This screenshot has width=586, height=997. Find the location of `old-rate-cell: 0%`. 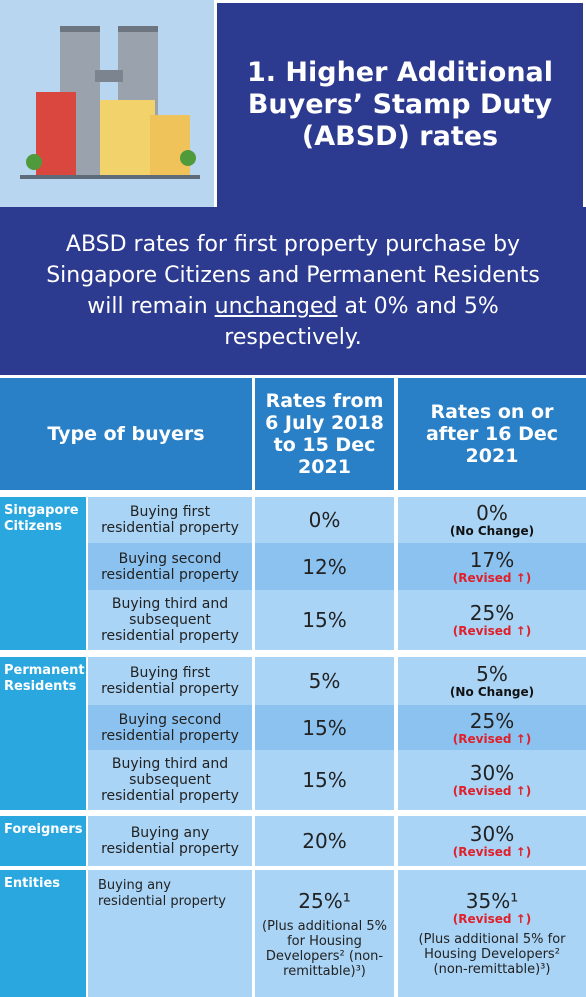

old-rate-cell: 0% is located at coordinates (324, 520).